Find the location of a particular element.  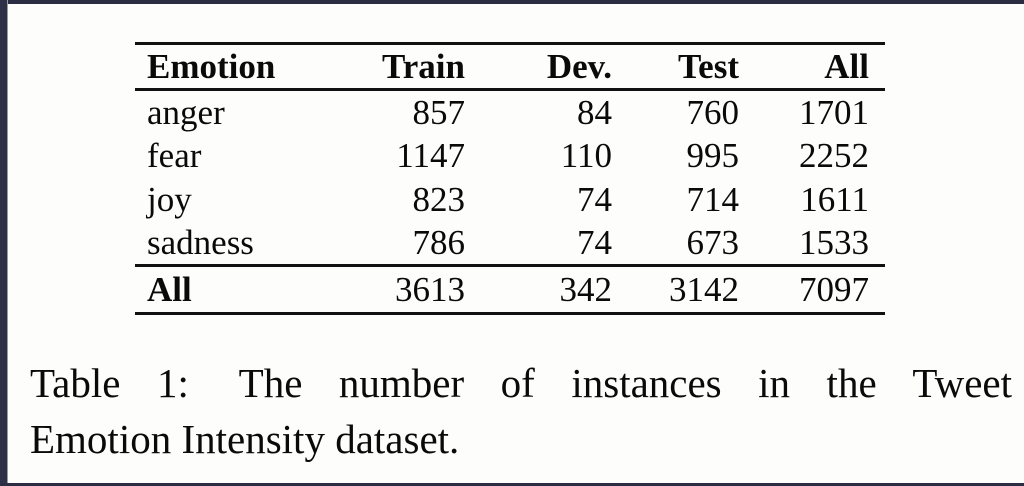

cell-test: 995 is located at coordinates (713, 155).